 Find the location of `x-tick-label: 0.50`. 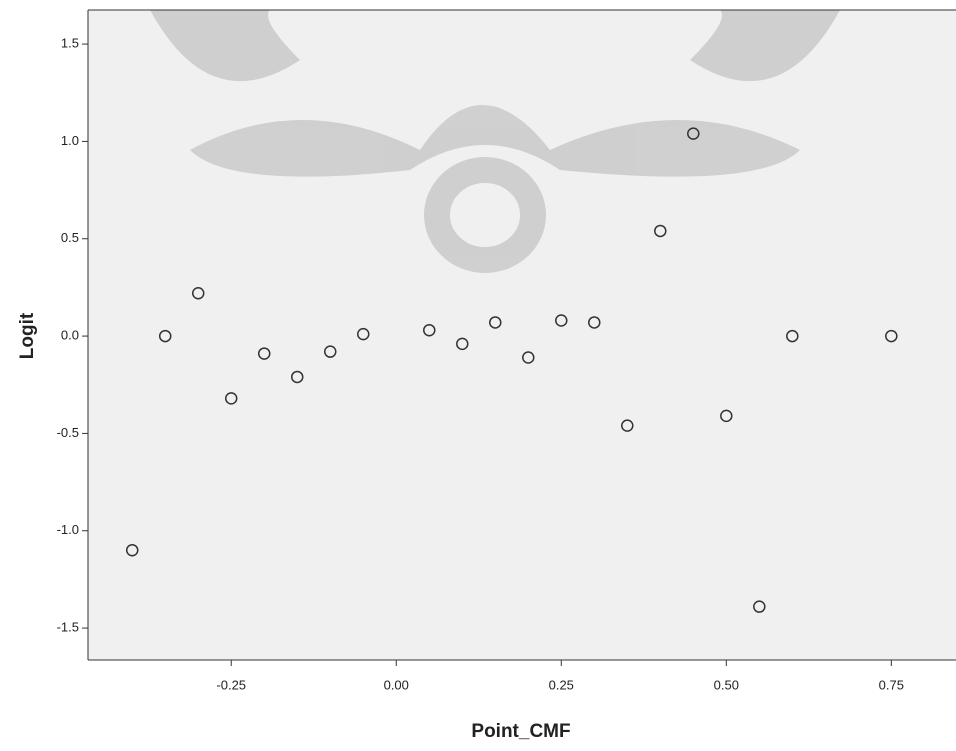

x-tick-label: 0.50 is located at coordinates (726, 684).